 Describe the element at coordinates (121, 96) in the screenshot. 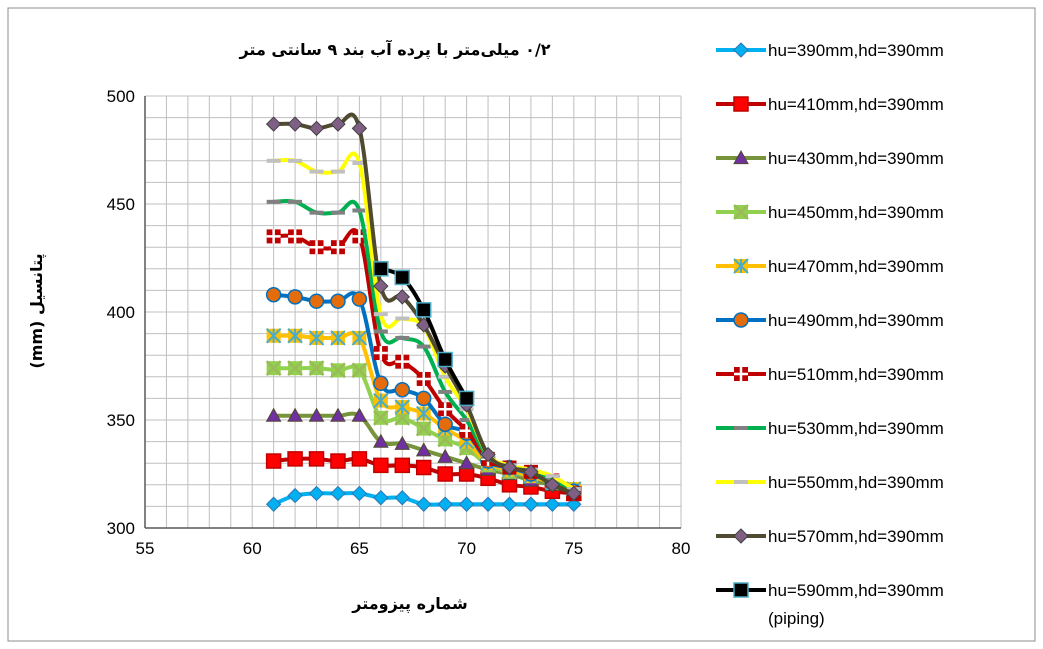

I see `y-tick-label: 500` at that location.